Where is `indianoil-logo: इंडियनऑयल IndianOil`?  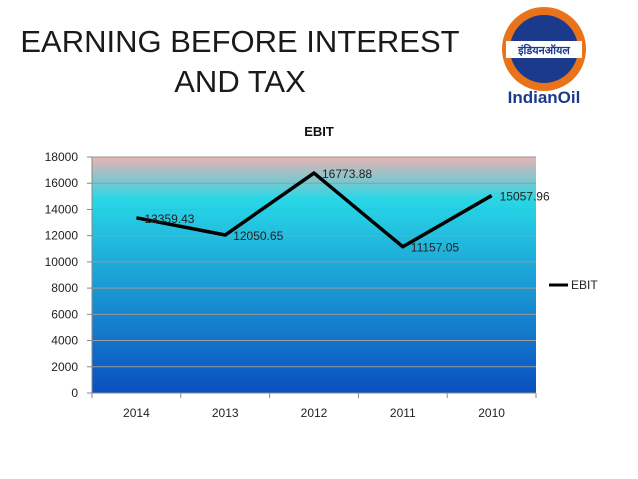
indianoil-logo: इंडियनऑयल IndianOil is located at coordinates (544, 58).